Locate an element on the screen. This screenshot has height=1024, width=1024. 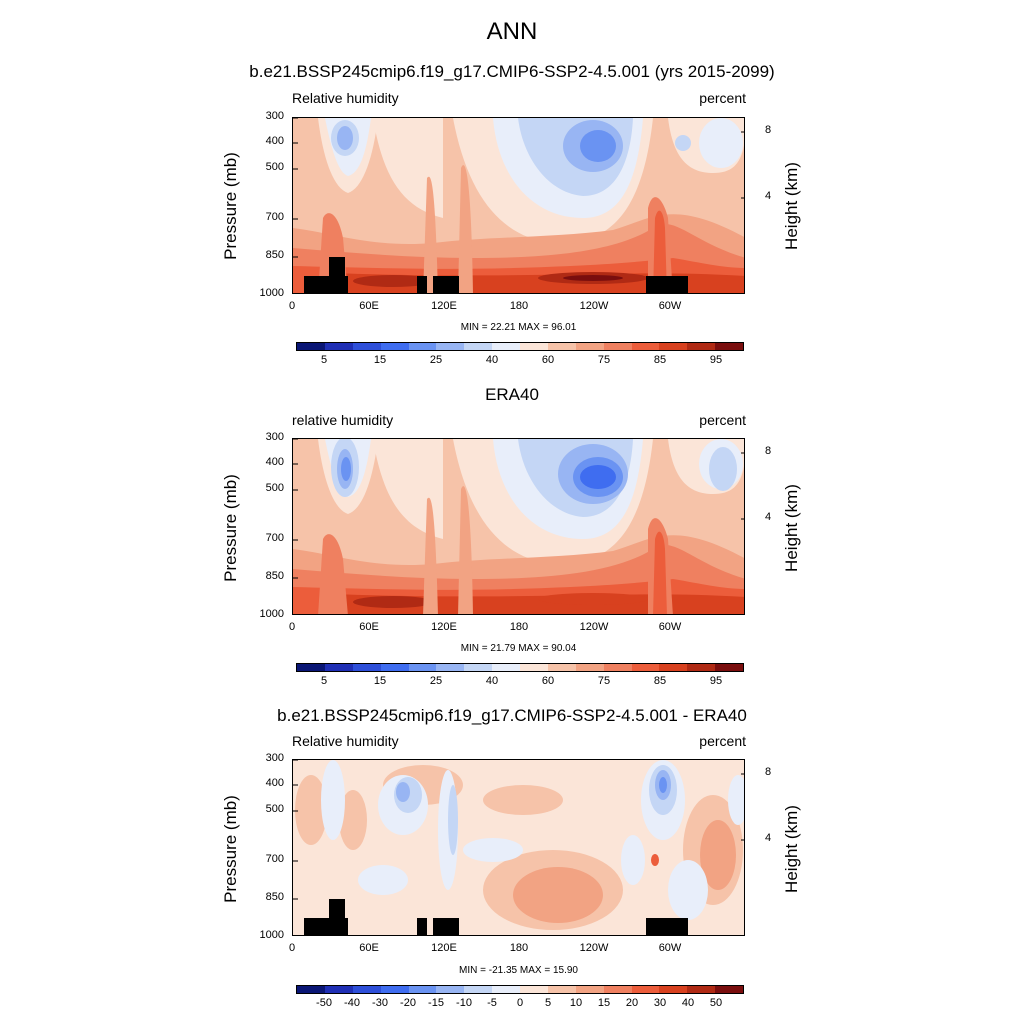
colorbar-label: 40 is located at coordinates (492, 360).